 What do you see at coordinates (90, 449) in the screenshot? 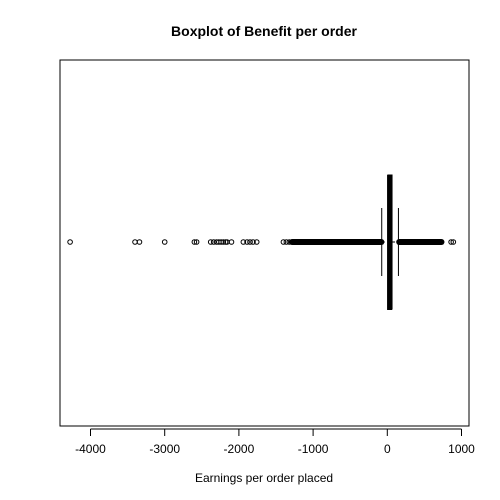
I see `x-tick-label: -4000` at bounding box center [90, 449].